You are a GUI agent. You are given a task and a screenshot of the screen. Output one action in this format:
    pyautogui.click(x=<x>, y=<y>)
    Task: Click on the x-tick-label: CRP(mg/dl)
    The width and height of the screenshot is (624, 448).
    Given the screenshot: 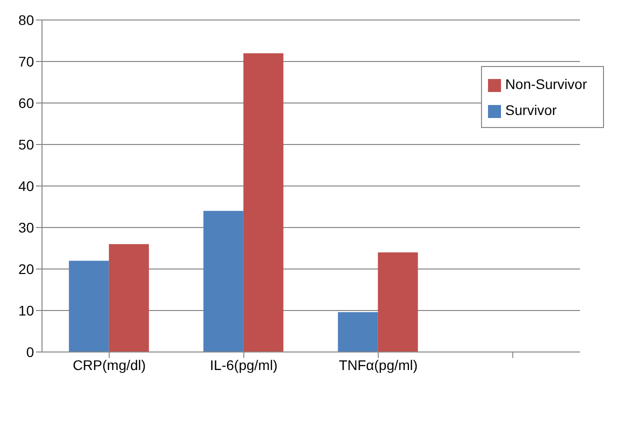 What is the action you would take?
    pyautogui.click(x=109, y=364)
    